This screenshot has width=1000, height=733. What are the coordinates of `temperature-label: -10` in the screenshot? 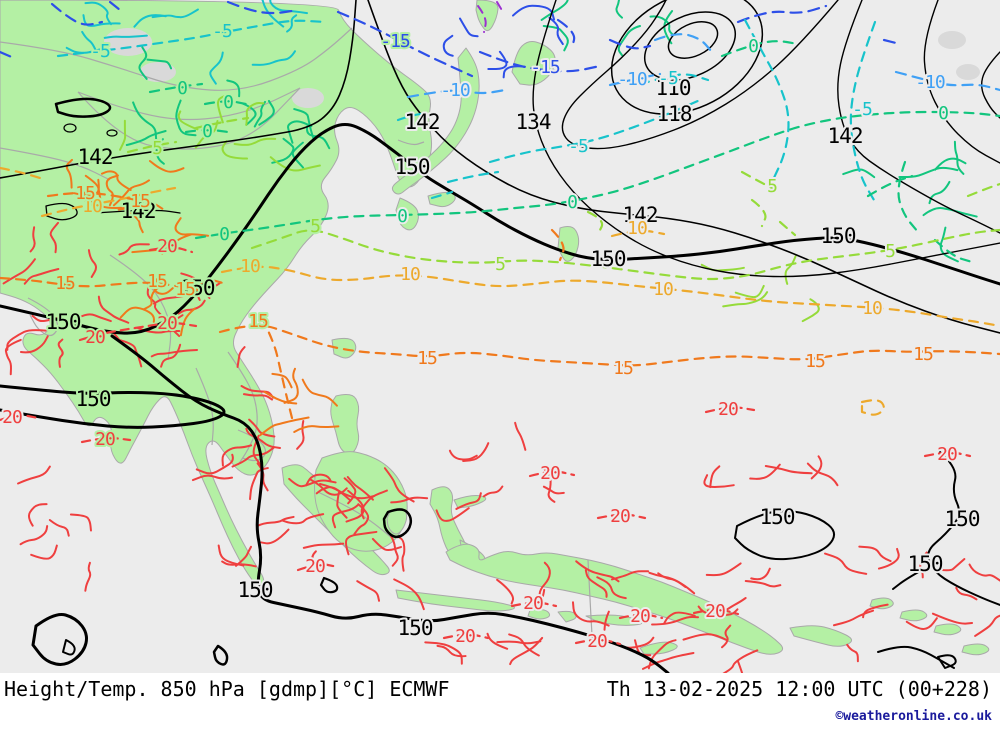 It's located at (632, 79).